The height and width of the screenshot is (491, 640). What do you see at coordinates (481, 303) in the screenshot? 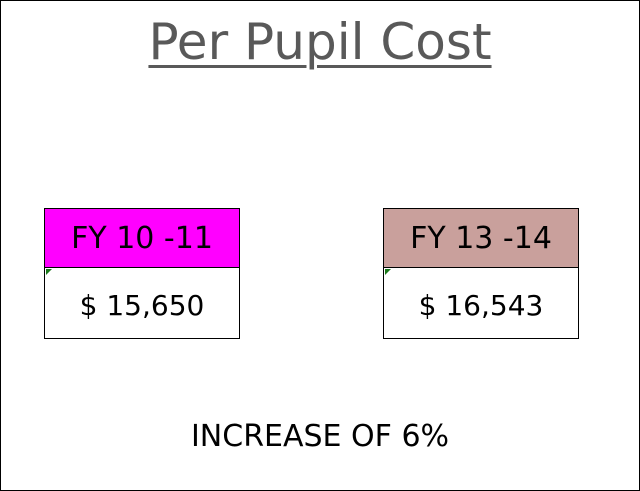
I see `box-value: $ 16,543` at bounding box center [481, 303].